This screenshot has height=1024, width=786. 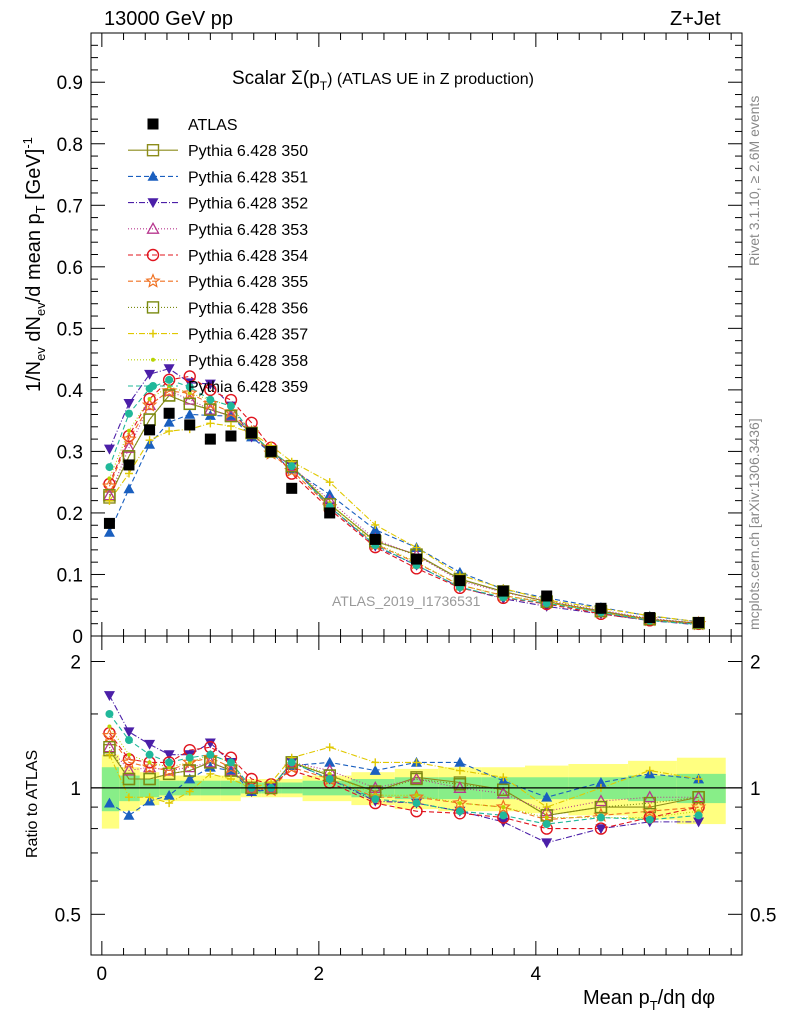 What do you see at coordinates (153, 333) in the screenshot?
I see `legend-marker-p357` at bounding box center [153, 333].